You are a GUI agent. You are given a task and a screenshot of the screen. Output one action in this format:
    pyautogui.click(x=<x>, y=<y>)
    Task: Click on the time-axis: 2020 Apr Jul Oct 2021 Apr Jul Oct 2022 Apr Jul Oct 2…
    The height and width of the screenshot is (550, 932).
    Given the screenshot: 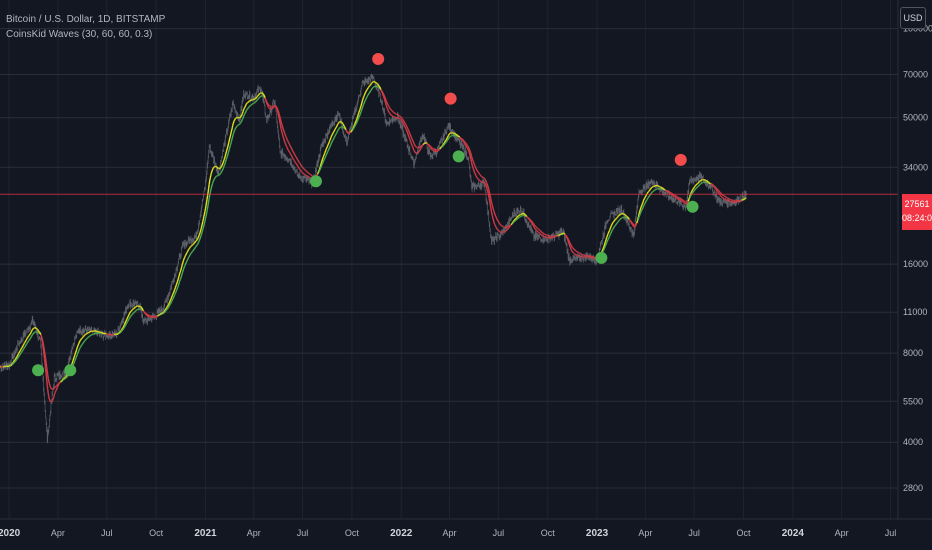 What is the action you would take?
    pyautogui.click(x=466, y=534)
    